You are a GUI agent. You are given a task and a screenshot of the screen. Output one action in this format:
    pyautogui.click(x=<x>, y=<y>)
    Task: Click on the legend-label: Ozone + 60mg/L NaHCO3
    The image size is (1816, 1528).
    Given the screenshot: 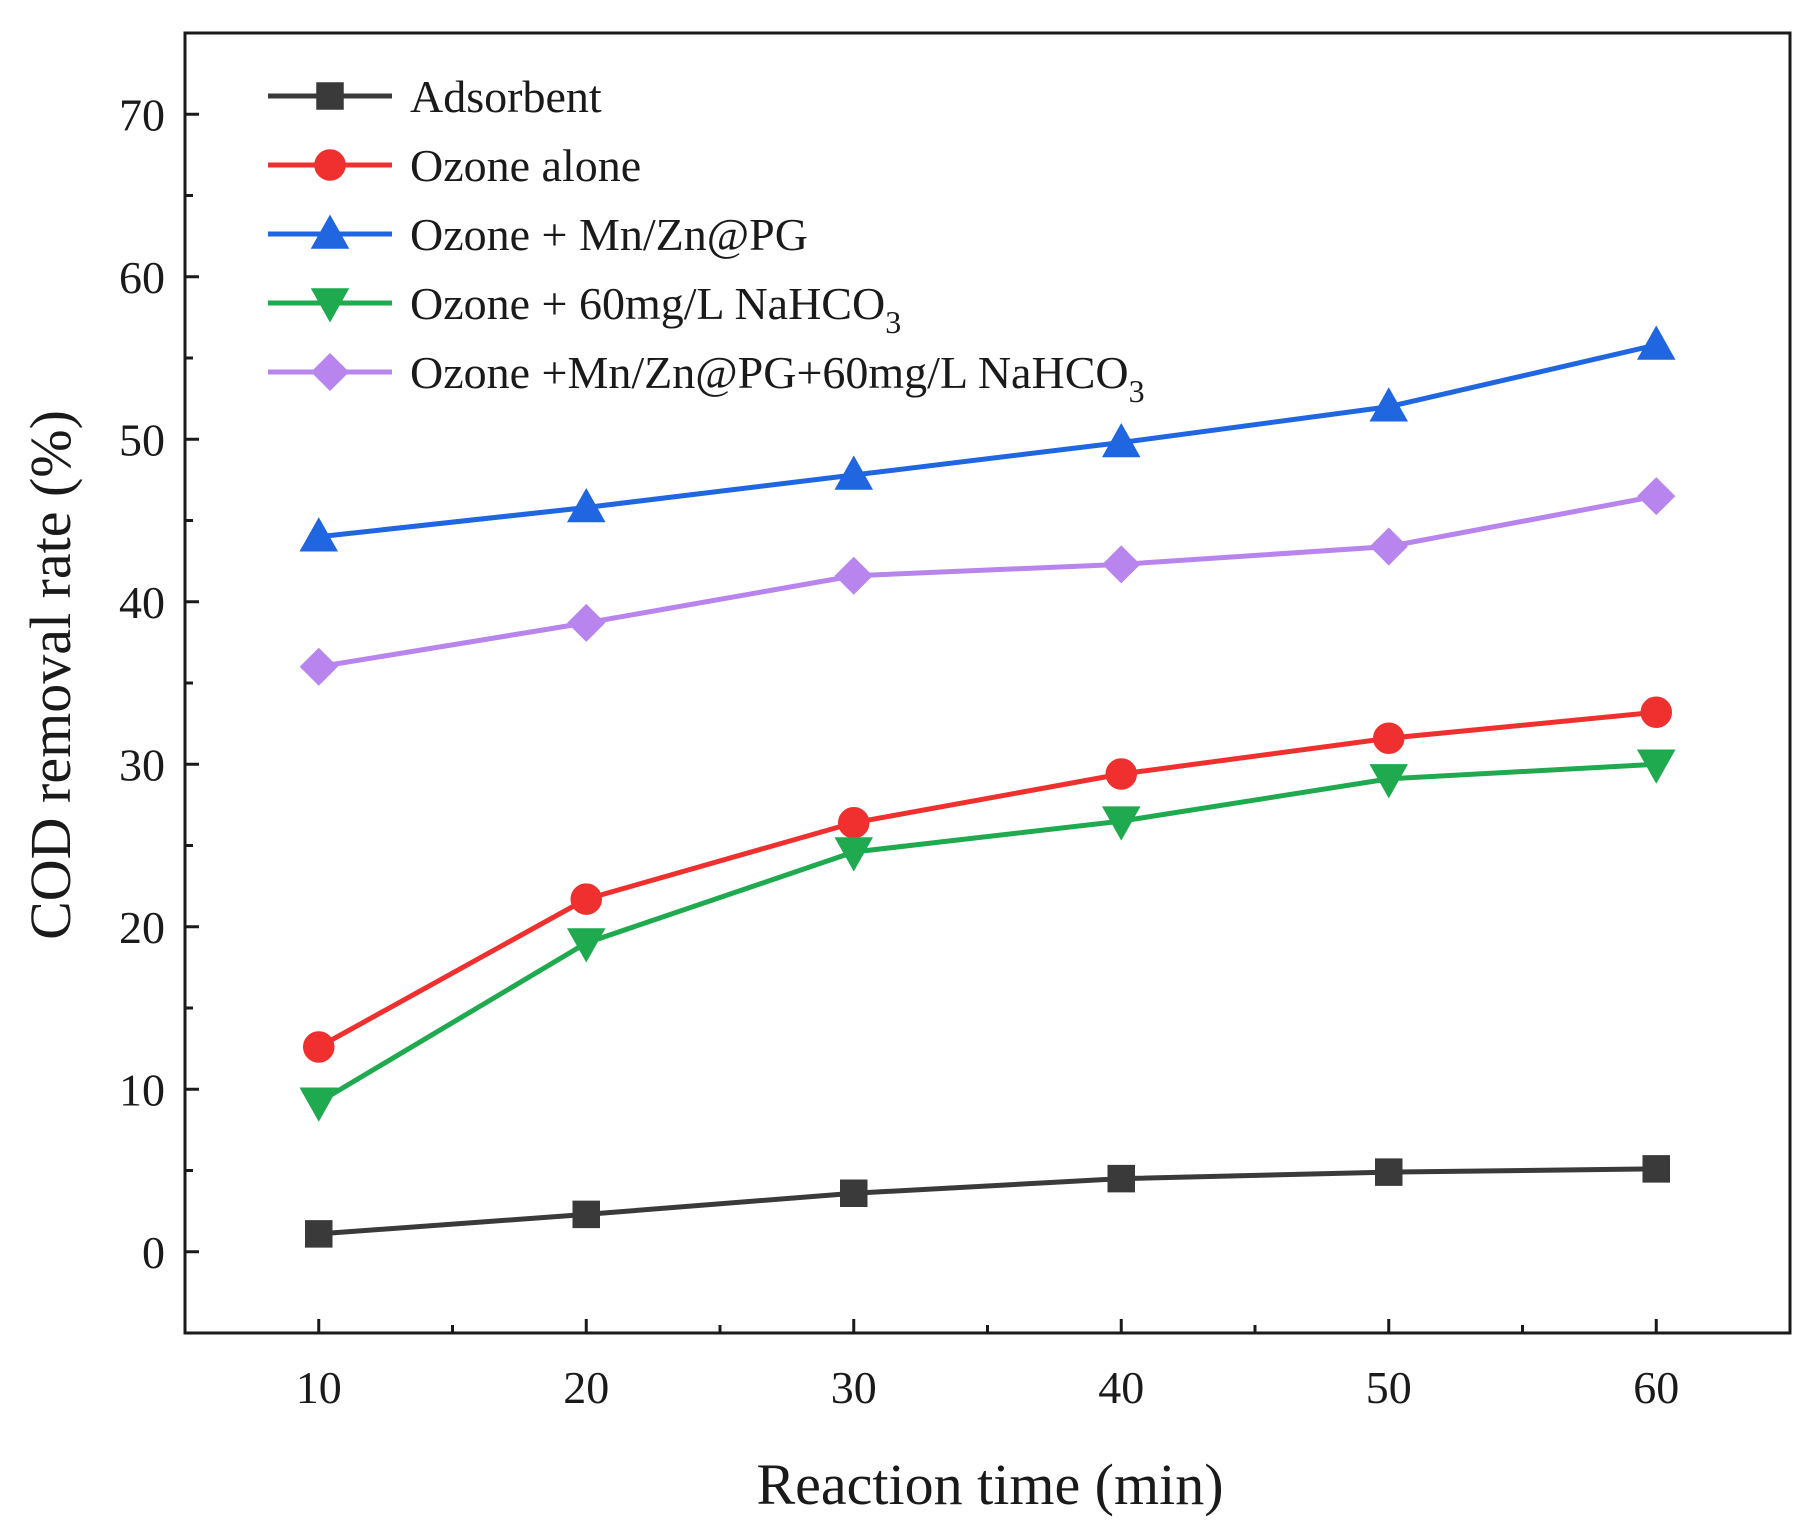 What is the action you would take?
    pyautogui.click(x=655, y=309)
    